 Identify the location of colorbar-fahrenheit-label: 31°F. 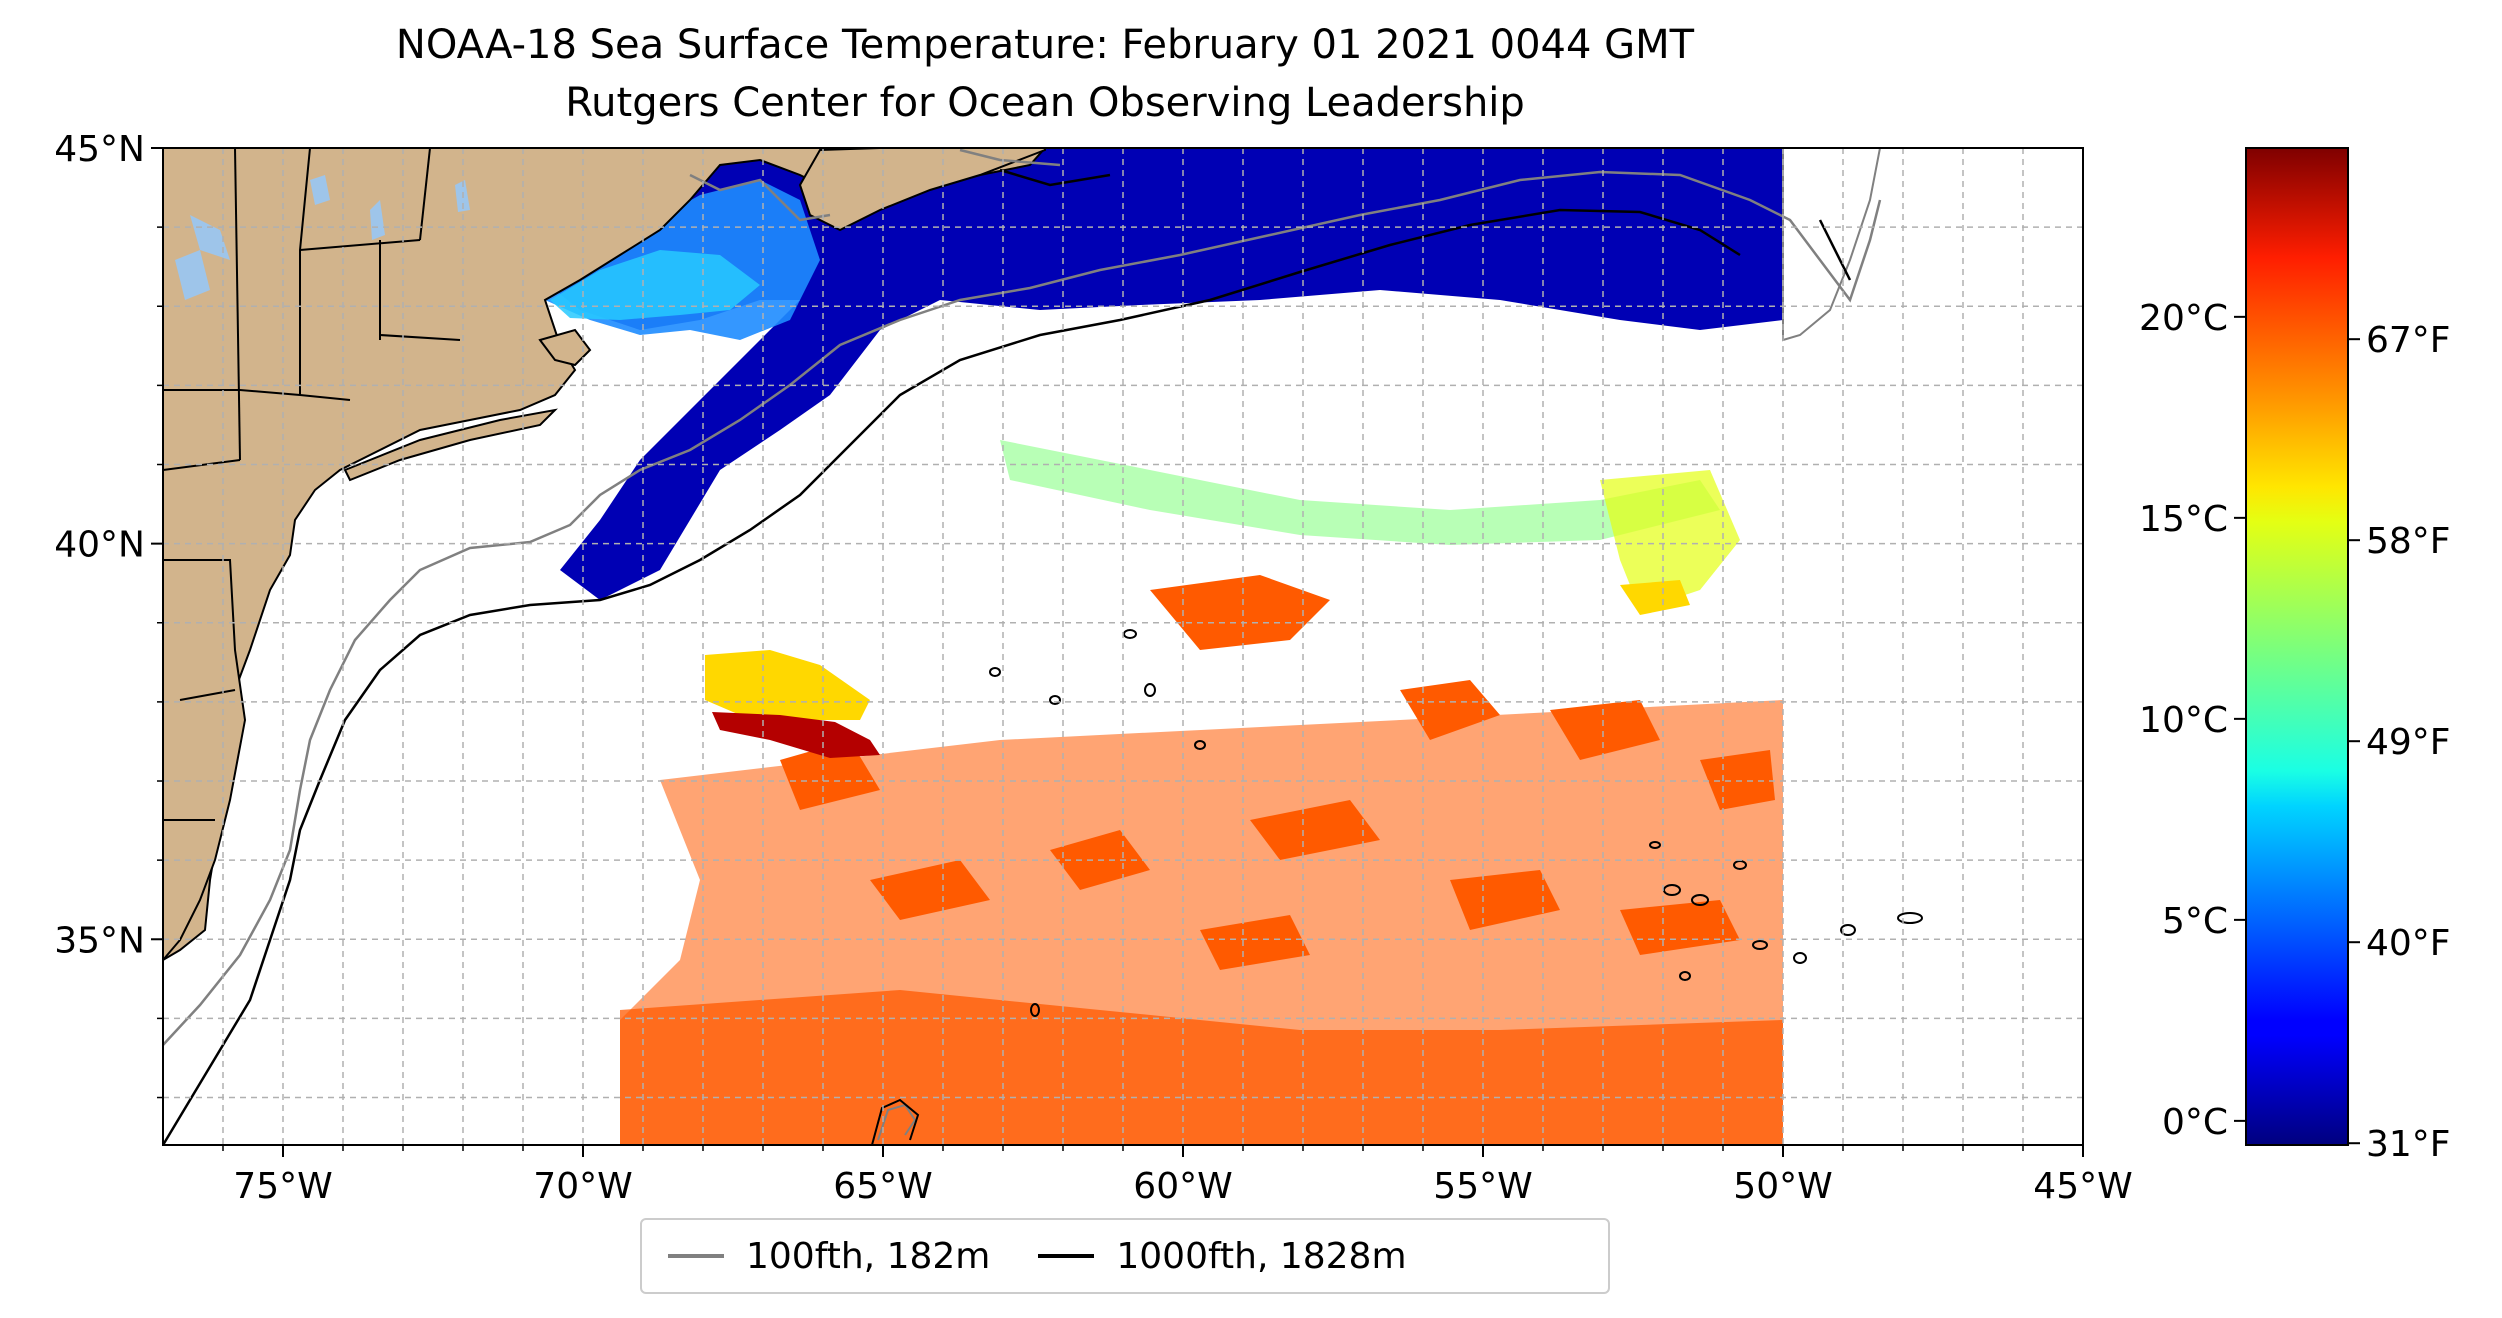
(2408, 1144).